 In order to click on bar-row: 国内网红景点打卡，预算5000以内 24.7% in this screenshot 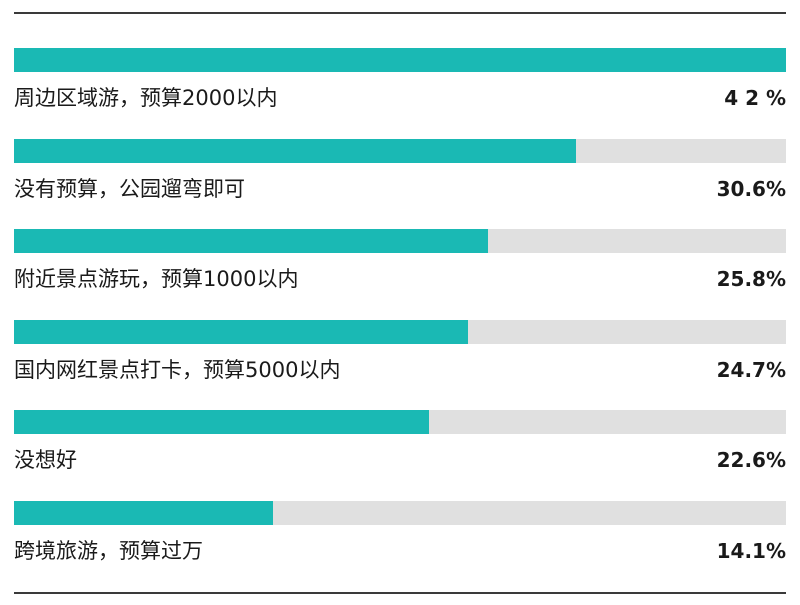, I will do `click(400, 359)`.